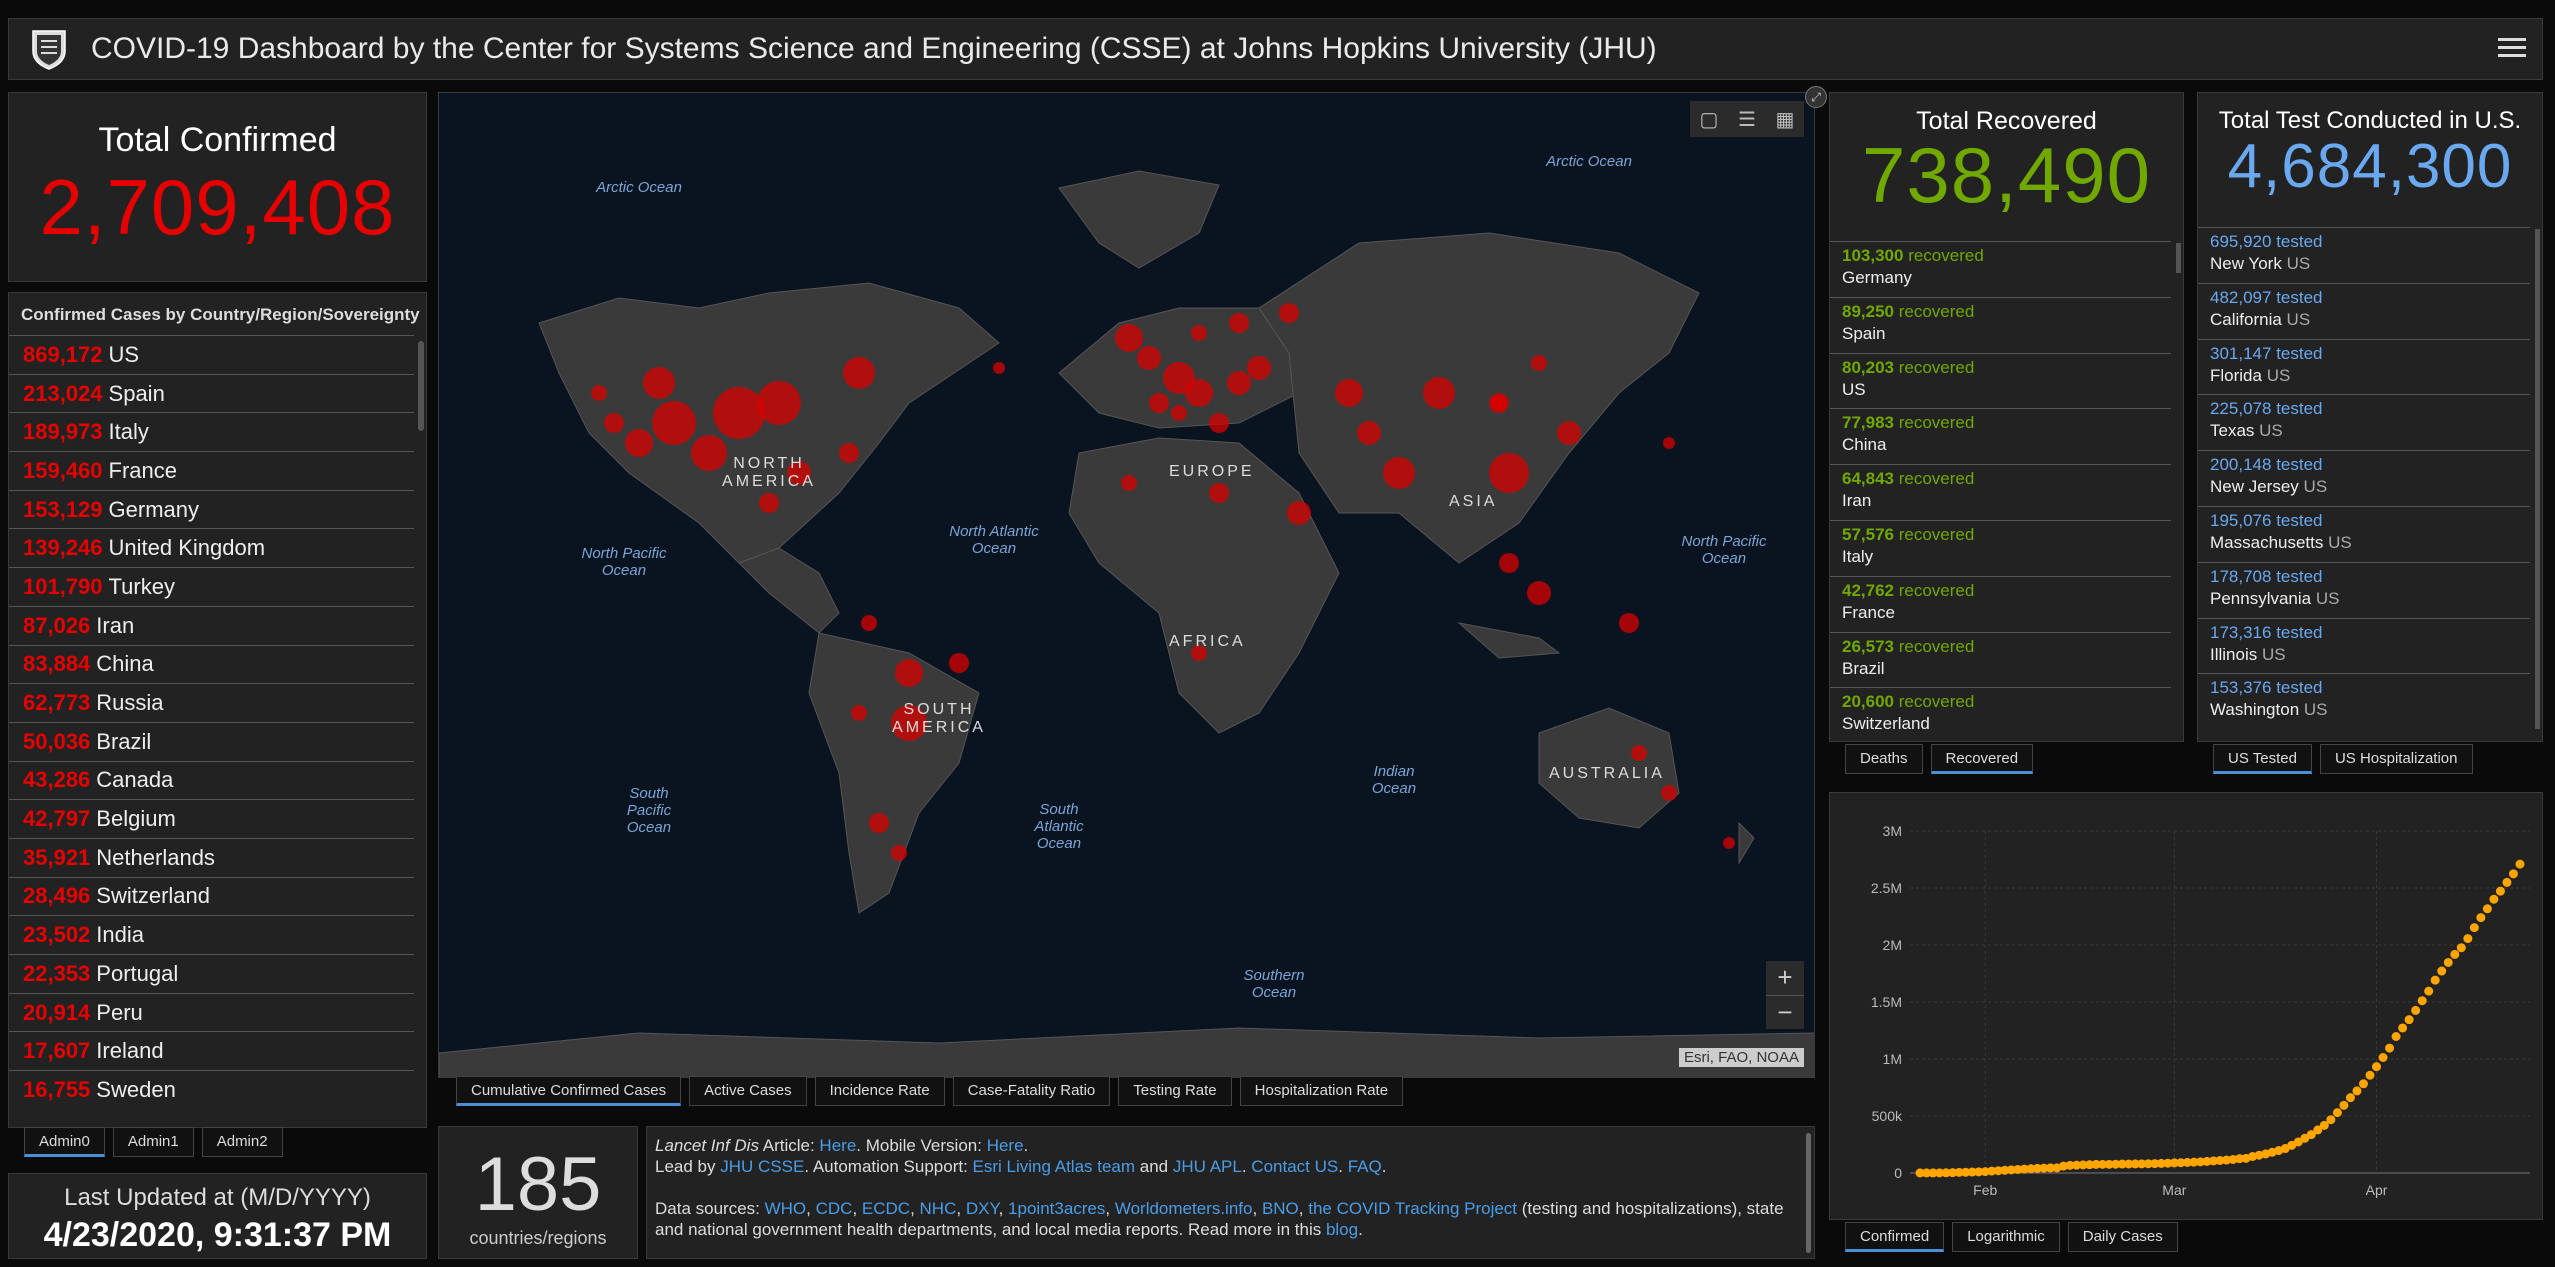  What do you see at coordinates (1031, 1091) in the screenshot?
I see `map-layer-tab: Case-Fatality Ratio` at bounding box center [1031, 1091].